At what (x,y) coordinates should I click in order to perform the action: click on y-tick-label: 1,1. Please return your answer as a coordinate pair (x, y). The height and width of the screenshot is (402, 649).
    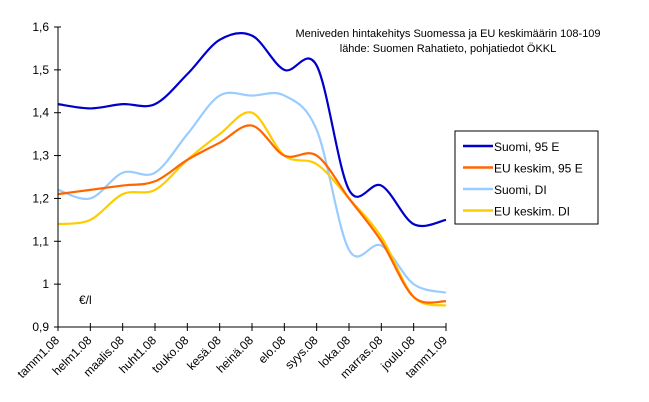
    Looking at the image, I should click on (40, 241).